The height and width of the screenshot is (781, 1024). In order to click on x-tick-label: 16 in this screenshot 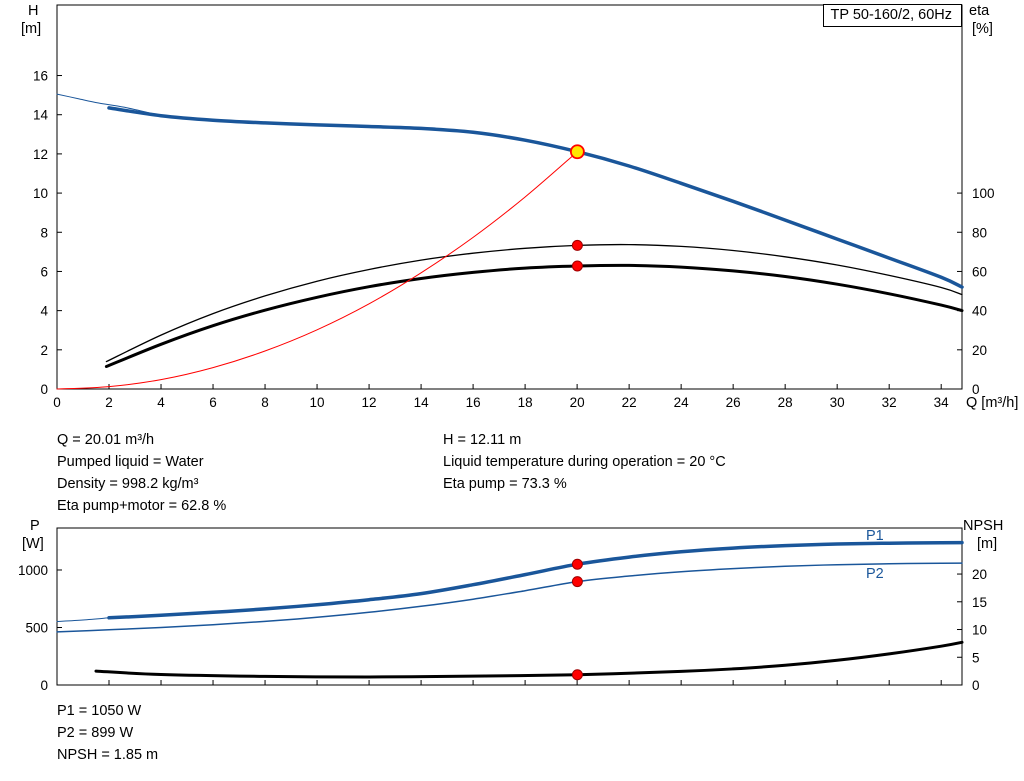, I will do `click(473, 402)`.